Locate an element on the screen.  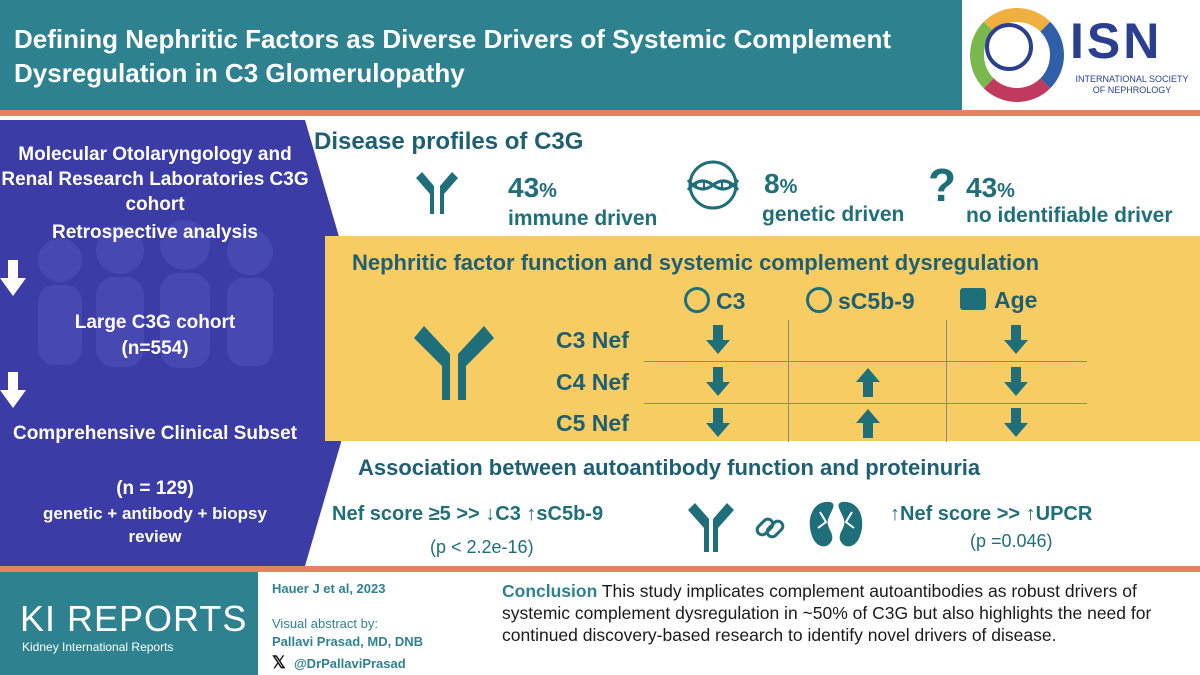
link-icon is located at coordinates (770, 528).